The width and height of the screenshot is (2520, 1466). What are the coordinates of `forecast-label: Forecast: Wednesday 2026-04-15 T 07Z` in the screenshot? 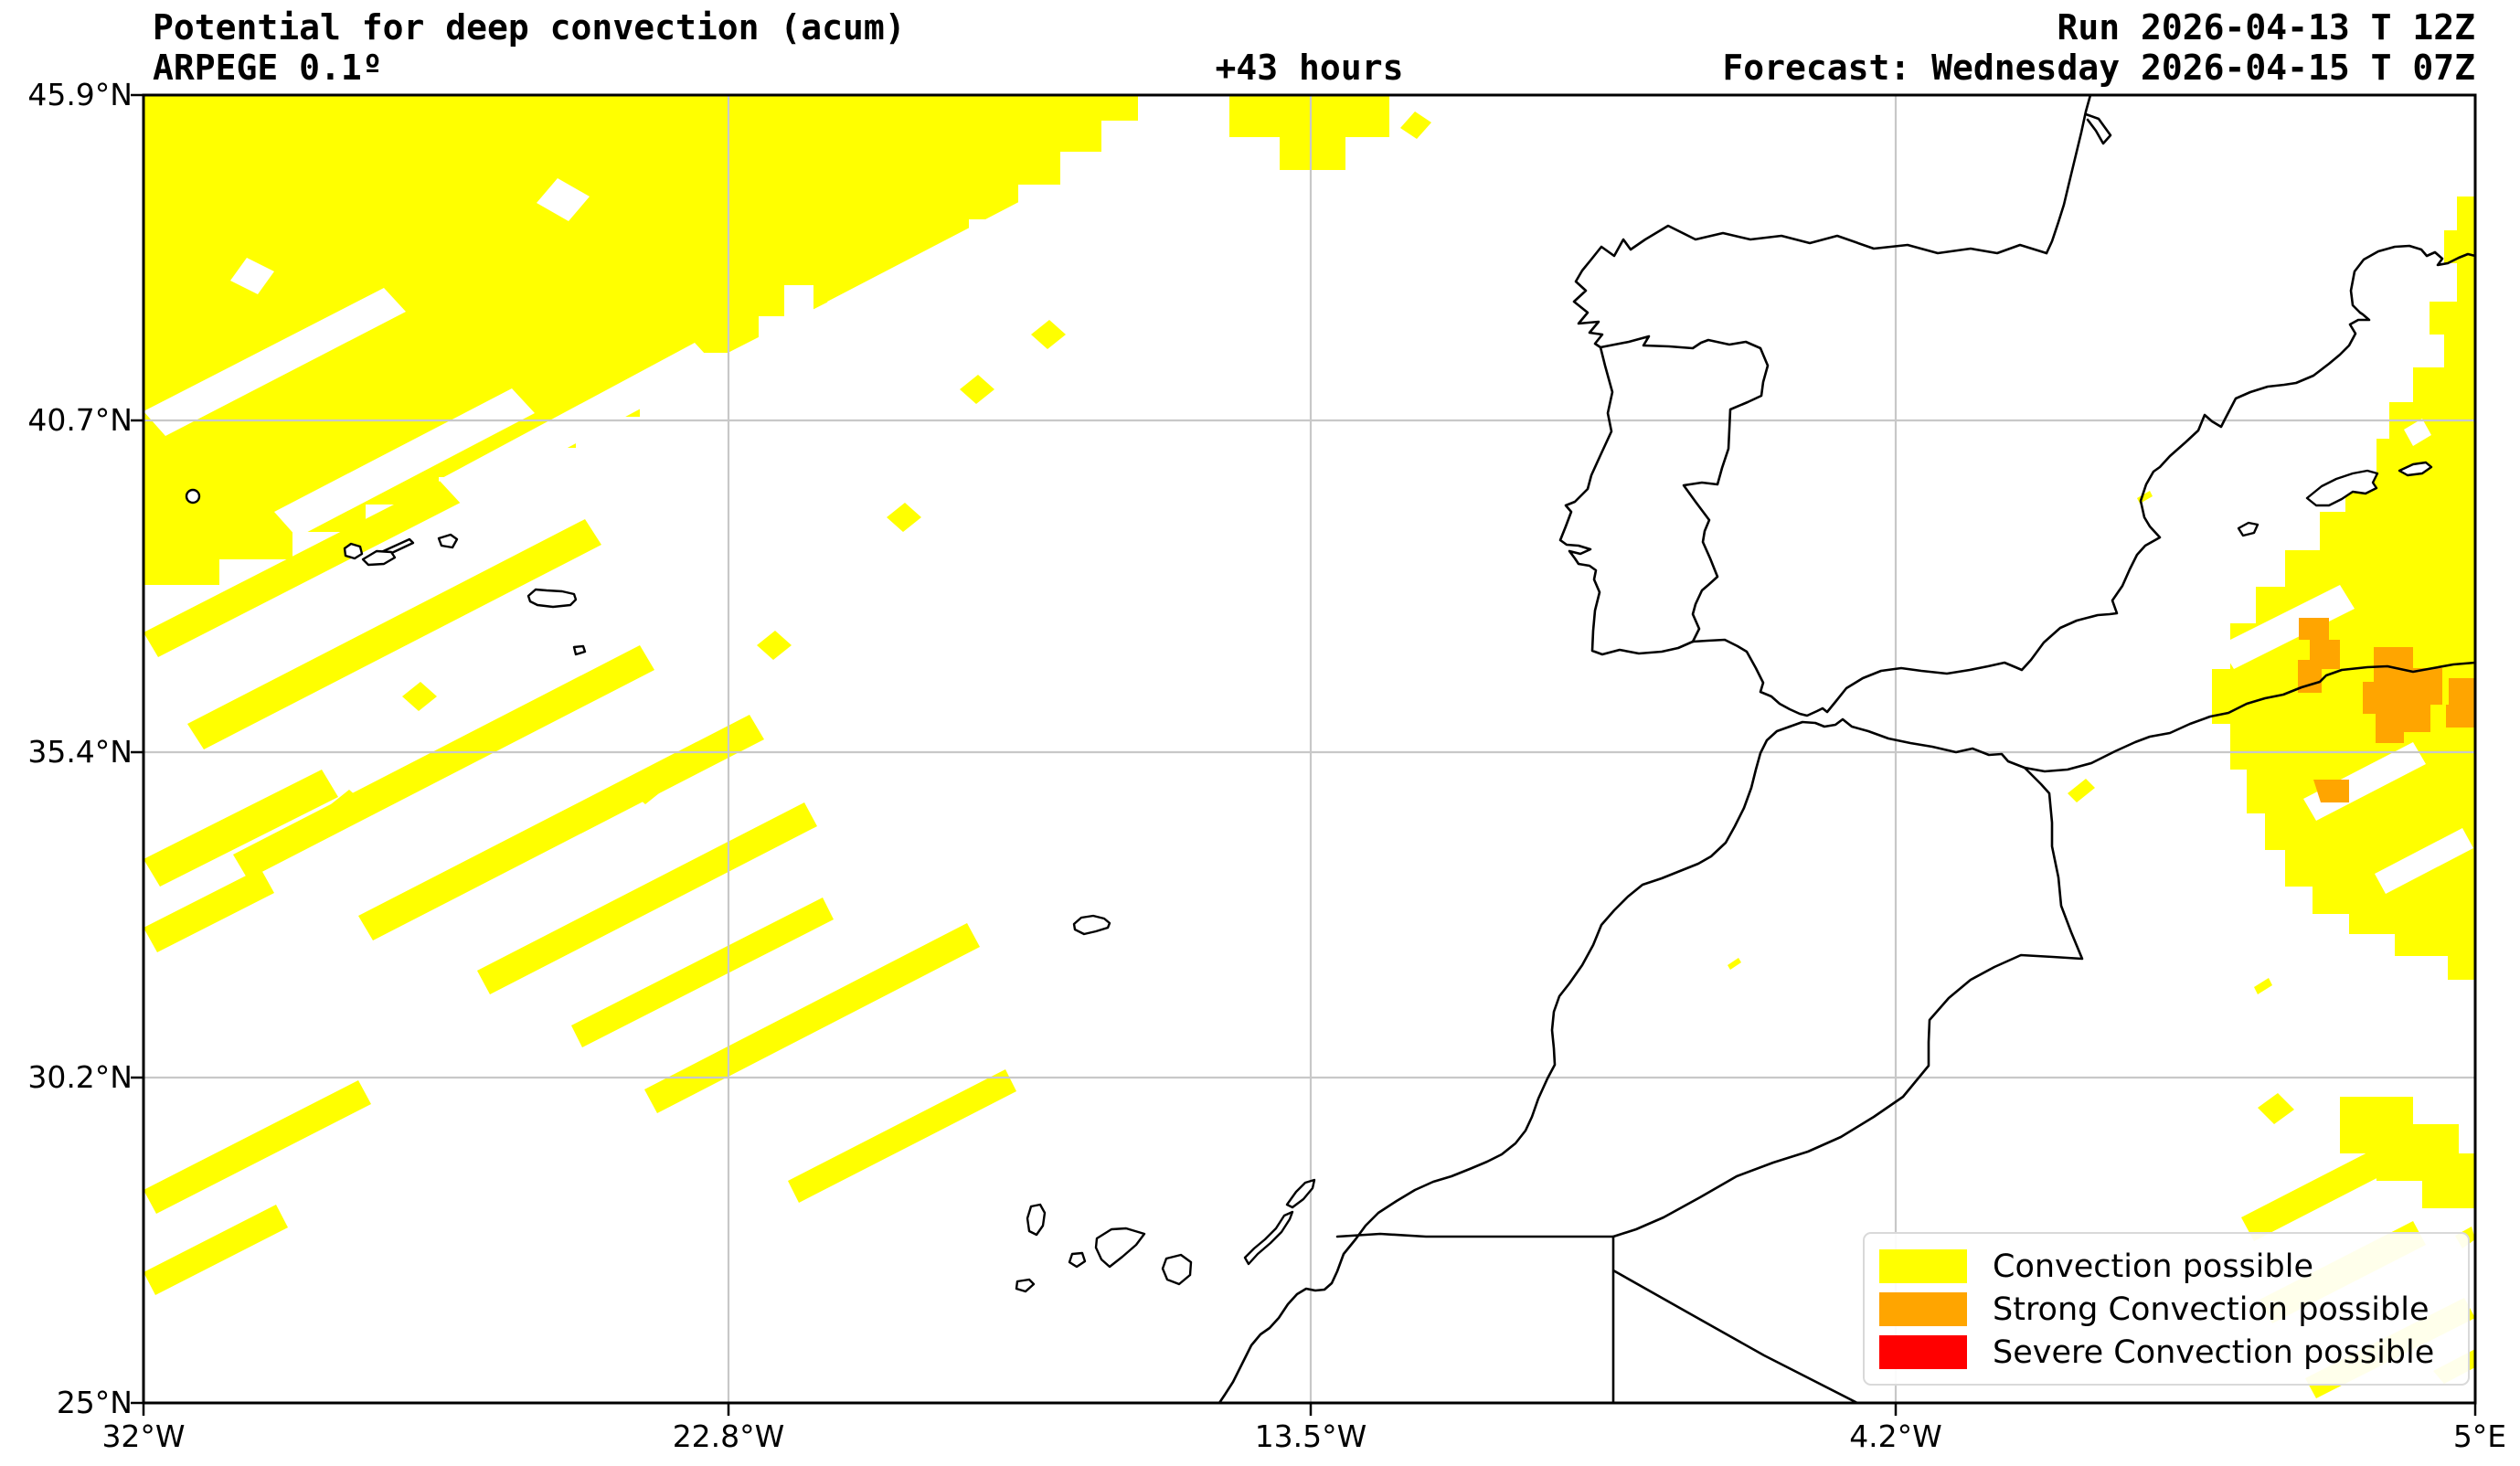 It's located at (2098, 68).